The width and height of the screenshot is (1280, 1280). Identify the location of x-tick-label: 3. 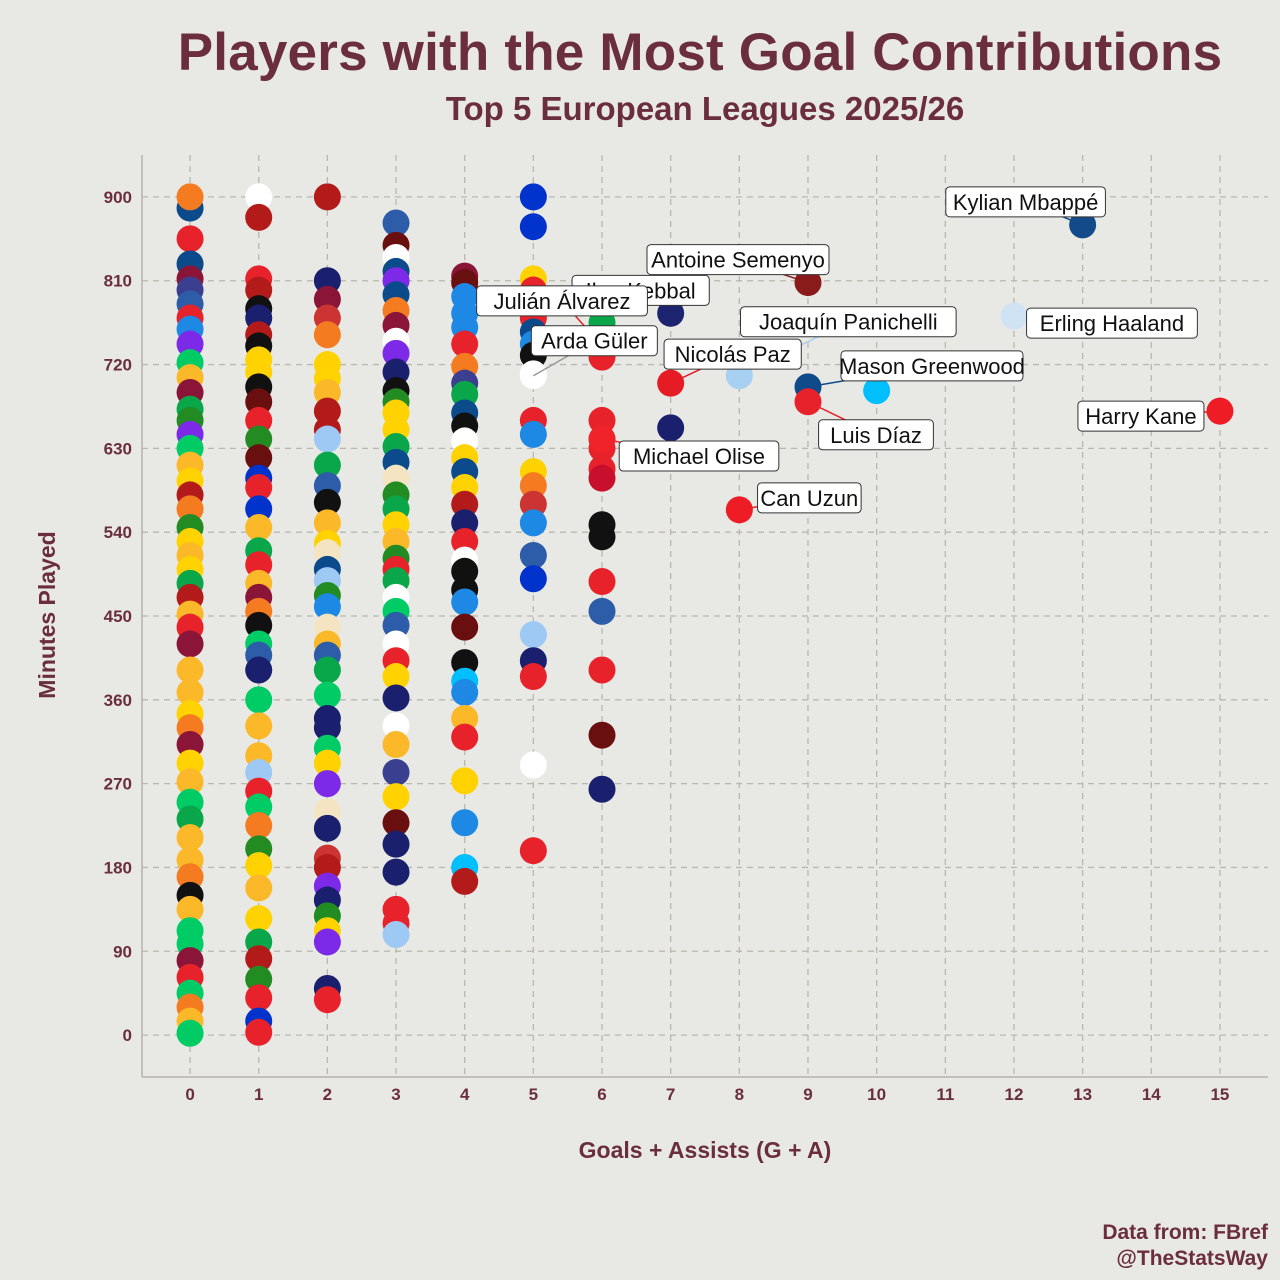
(395, 1094).